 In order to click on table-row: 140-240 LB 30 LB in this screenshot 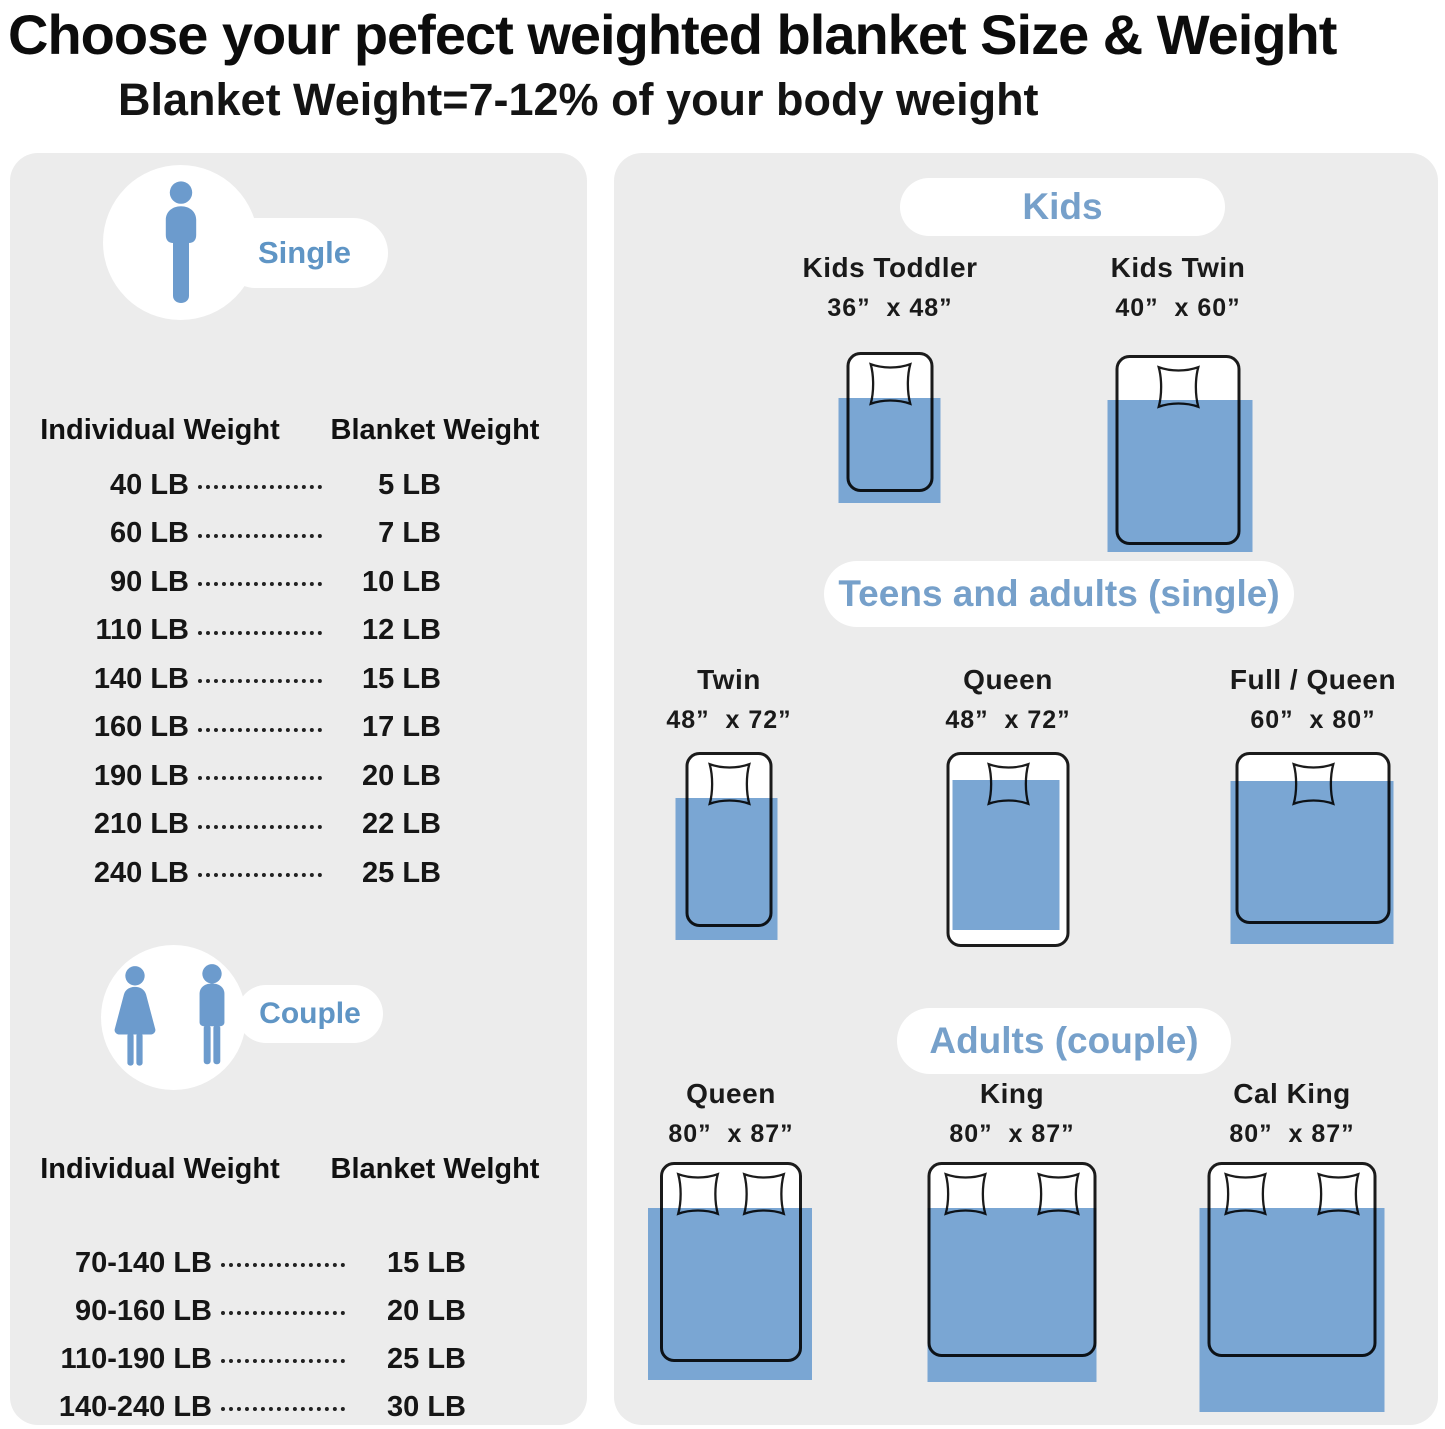, I will do `click(244, 1406)`.